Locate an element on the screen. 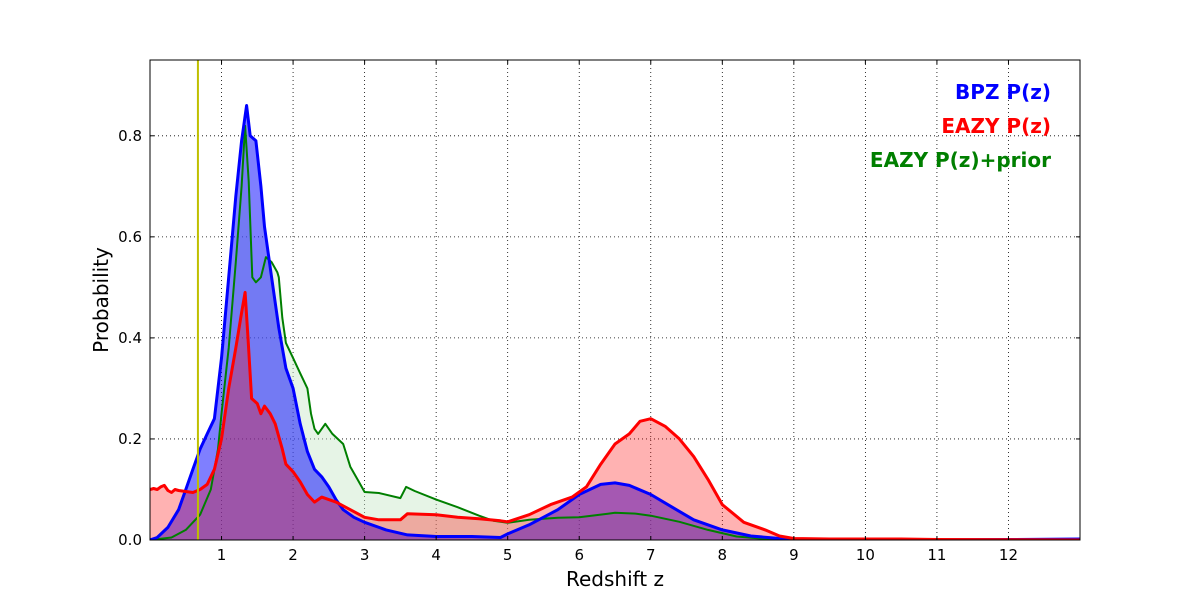  x-tick-label: 11 is located at coordinates (936, 555).